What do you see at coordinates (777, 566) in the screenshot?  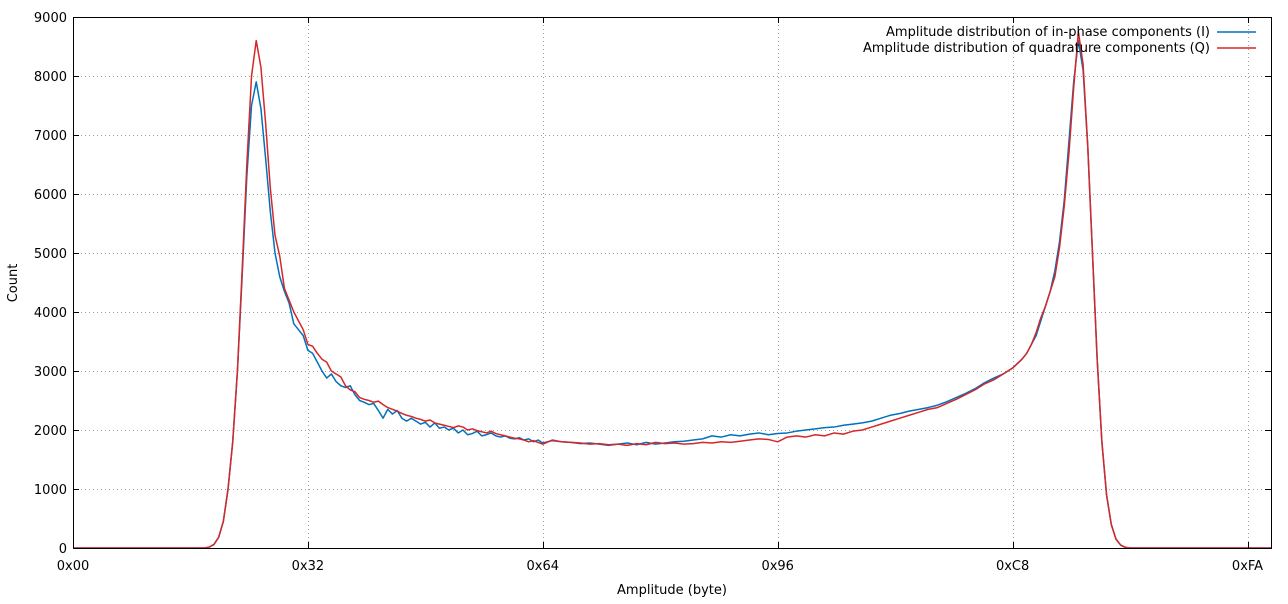 I see `x-tick-label: 0x96` at bounding box center [777, 566].